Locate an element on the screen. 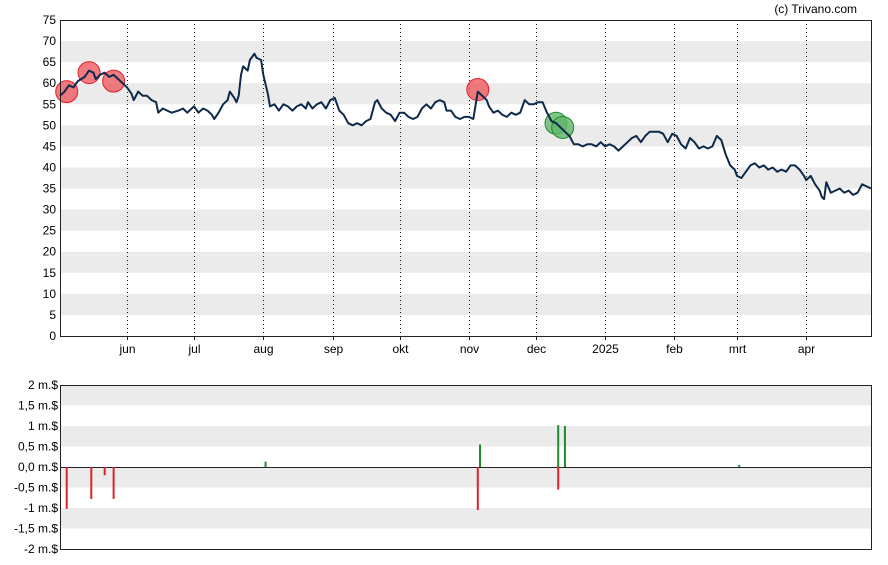  price-y-tick-label: 45 is located at coordinates (50, 146).